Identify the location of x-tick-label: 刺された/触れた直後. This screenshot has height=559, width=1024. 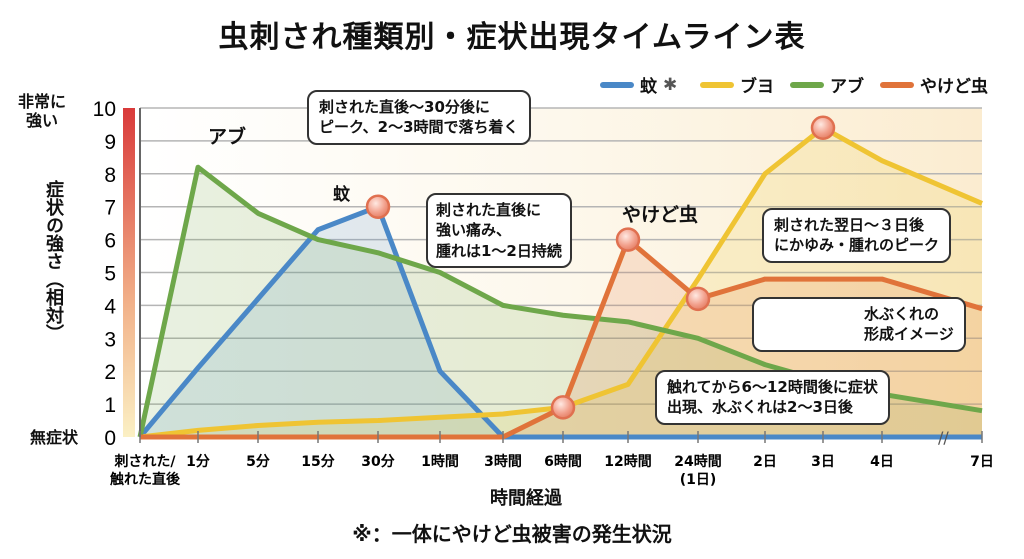
(145, 471).